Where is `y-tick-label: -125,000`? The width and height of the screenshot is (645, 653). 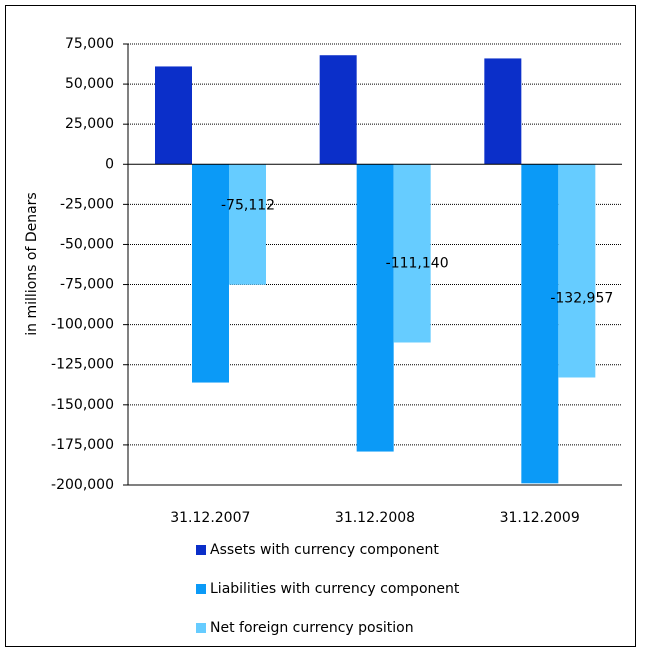 y-tick-label: -125,000 is located at coordinates (82, 365).